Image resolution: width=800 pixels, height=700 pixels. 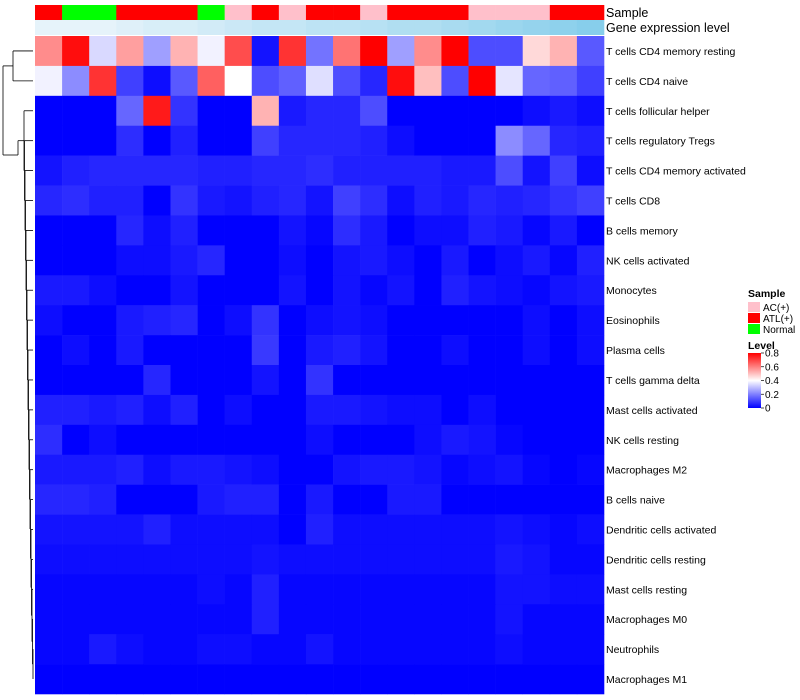 I want to click on level-legend-tick-label: 0.8, so click(x=772, y=354).